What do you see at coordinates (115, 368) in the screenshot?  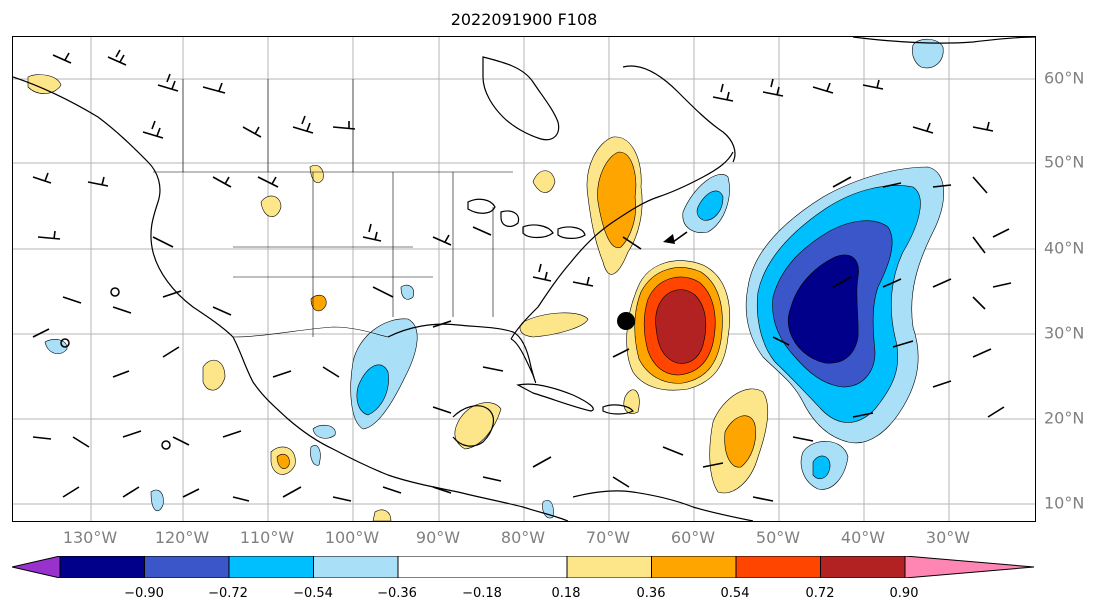 I see `small-circles` at bounding box center [115, 368].